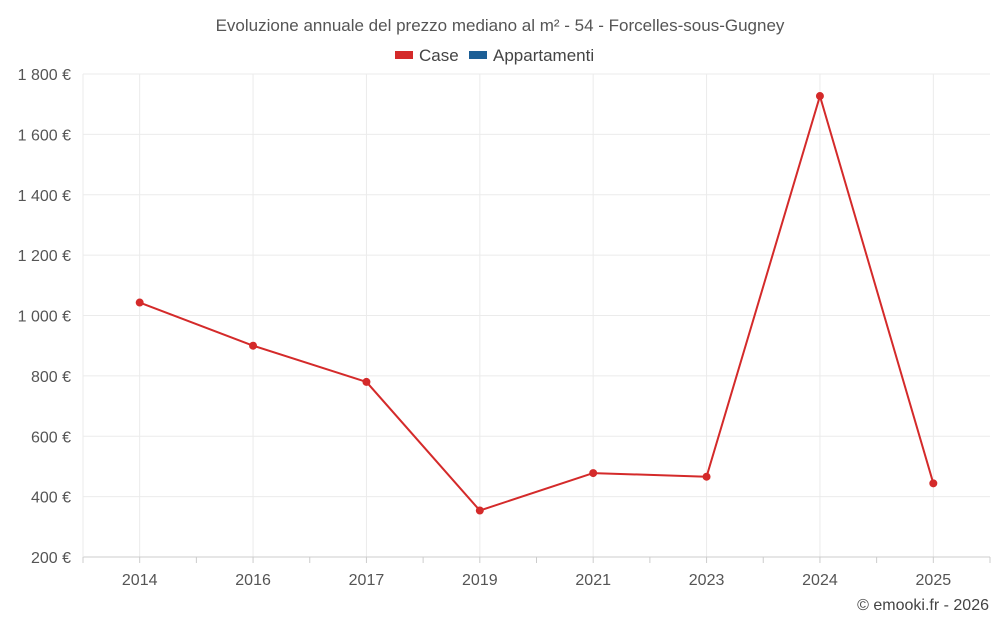 The image size is (1000, 625). What do you see at coordinates (51, 437) in the screenshot?
I see `y-tick-label: 600 €` at bounding box center [51, 437].